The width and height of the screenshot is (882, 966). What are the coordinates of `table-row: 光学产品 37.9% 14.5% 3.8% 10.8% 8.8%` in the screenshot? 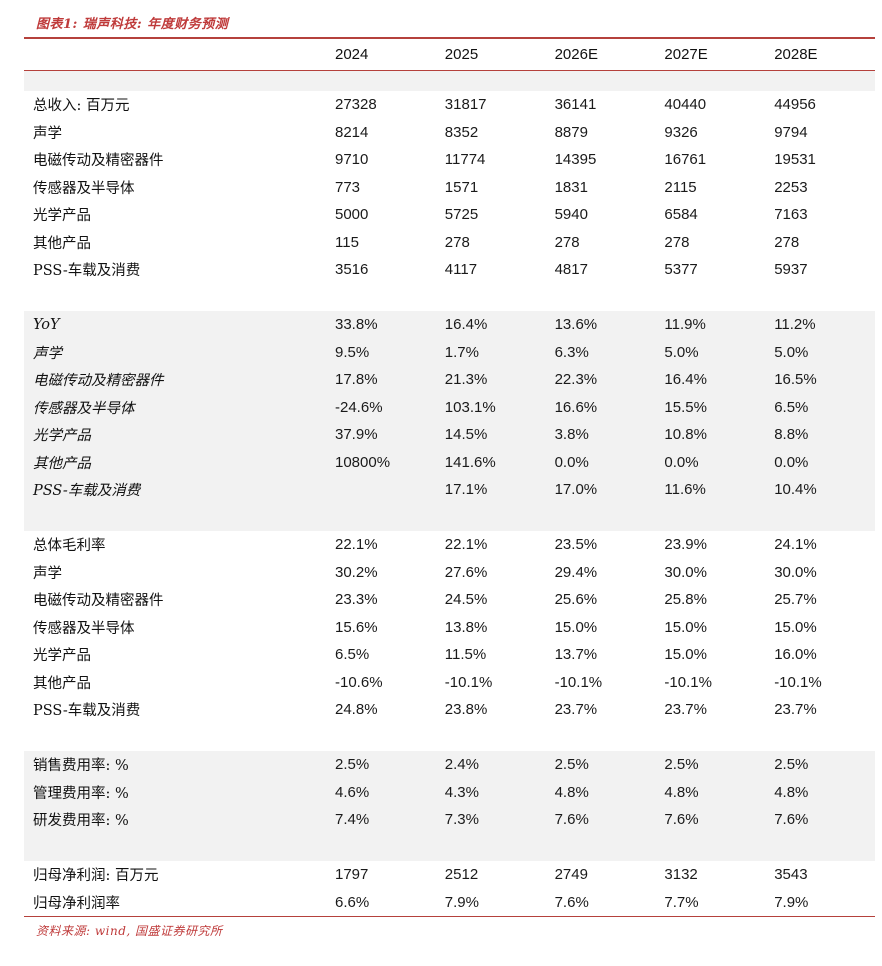 It's located at (449, 435).